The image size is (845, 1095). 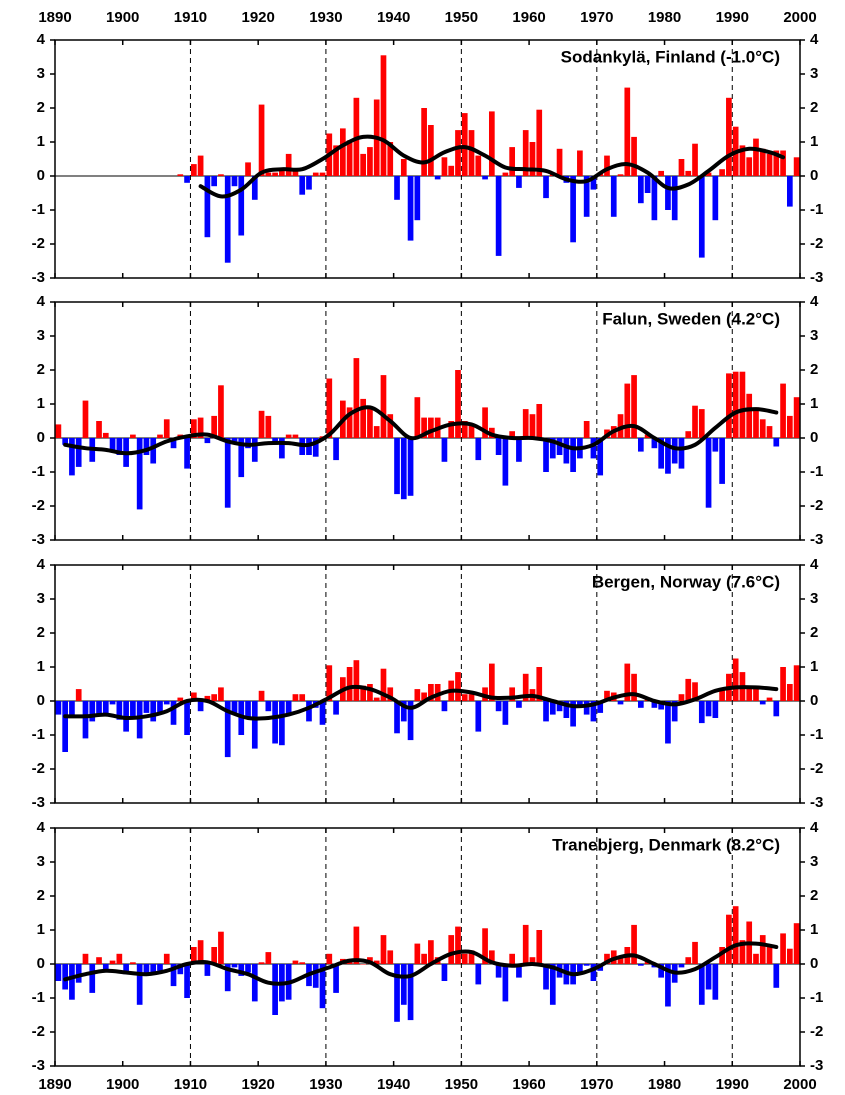 What do you see at coordinates (664, 1084) in the screenshot?
I see `x-tick-label: 1980` at bounding box center [664, 1084].